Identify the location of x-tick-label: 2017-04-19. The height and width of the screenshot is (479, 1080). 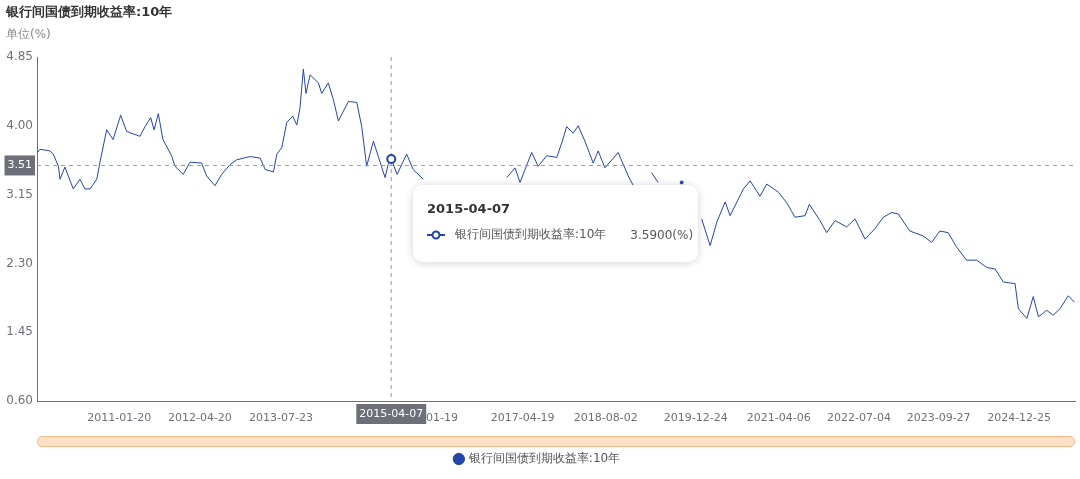
(522, 418).